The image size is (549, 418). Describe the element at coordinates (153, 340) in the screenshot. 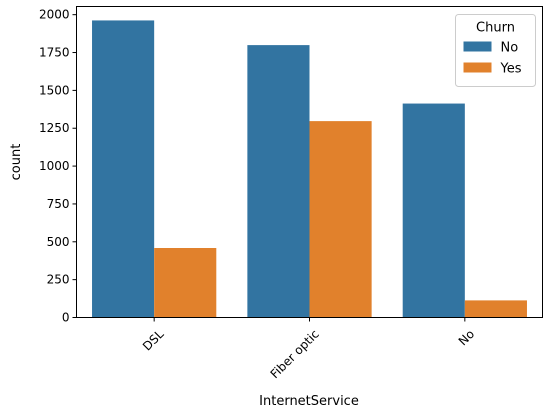

I see `x-tick-label: DSL` at that location.